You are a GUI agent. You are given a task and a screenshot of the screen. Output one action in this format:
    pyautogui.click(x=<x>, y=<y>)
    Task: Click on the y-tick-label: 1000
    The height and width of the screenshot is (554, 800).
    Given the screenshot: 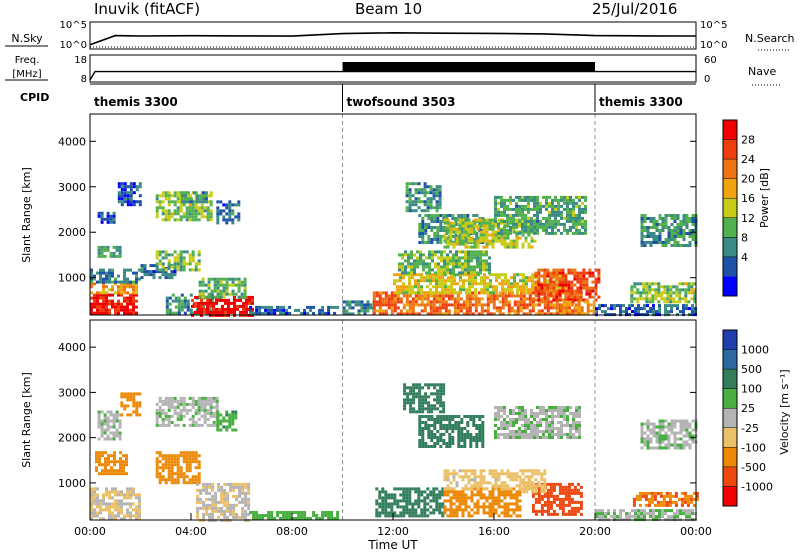 What is the action you would take?
    pyautogui.click(x=72, y=278)
    